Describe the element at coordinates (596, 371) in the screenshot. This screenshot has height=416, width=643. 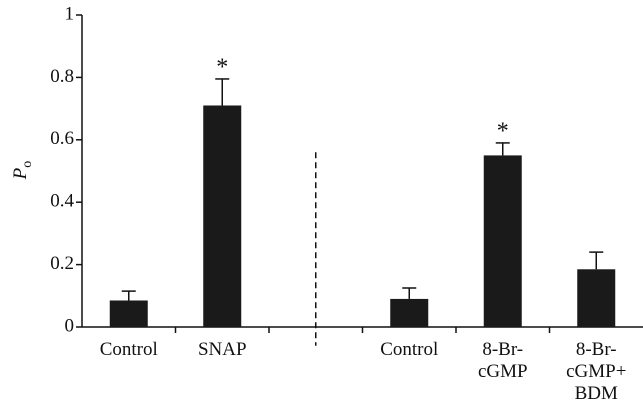
I see `x-tick-label: 8-Br- cGMP+ BDM` at that location.